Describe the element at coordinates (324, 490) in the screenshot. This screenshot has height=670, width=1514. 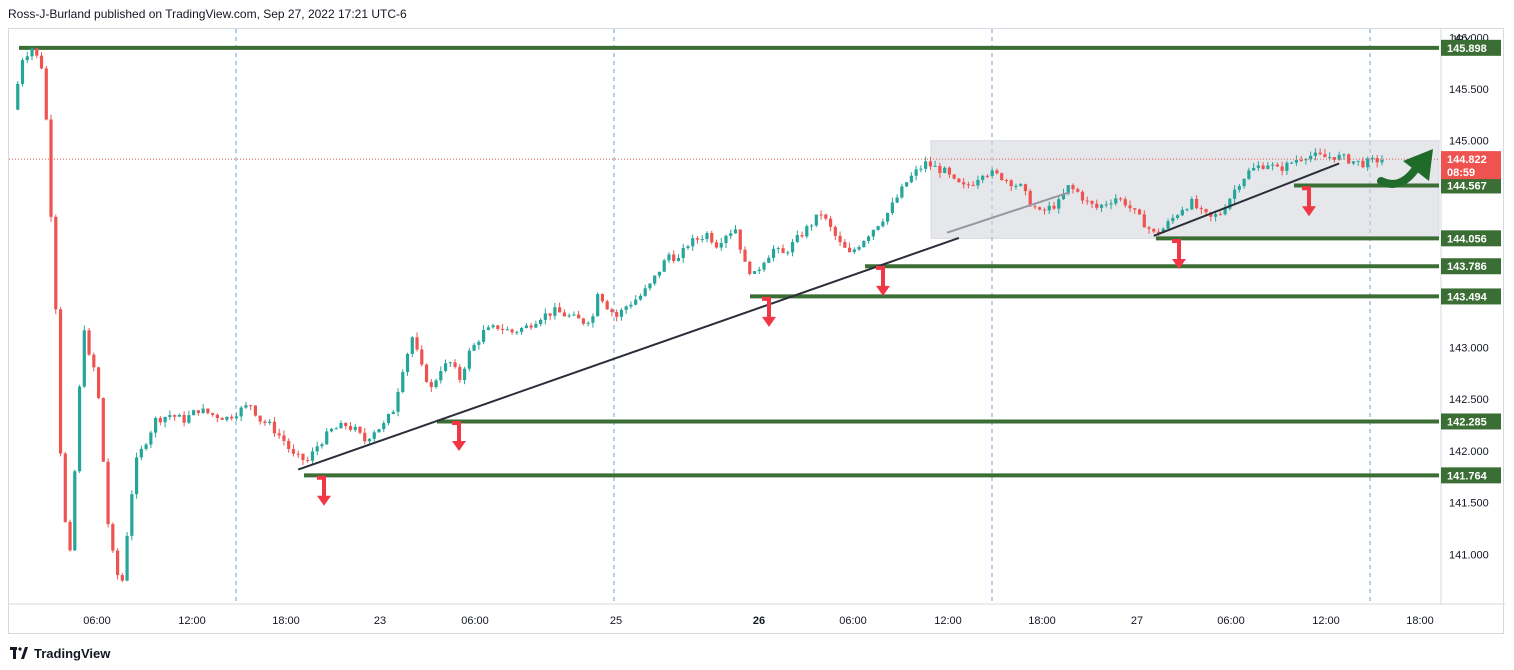
I see `breakdown-arrow-icon` at that location.